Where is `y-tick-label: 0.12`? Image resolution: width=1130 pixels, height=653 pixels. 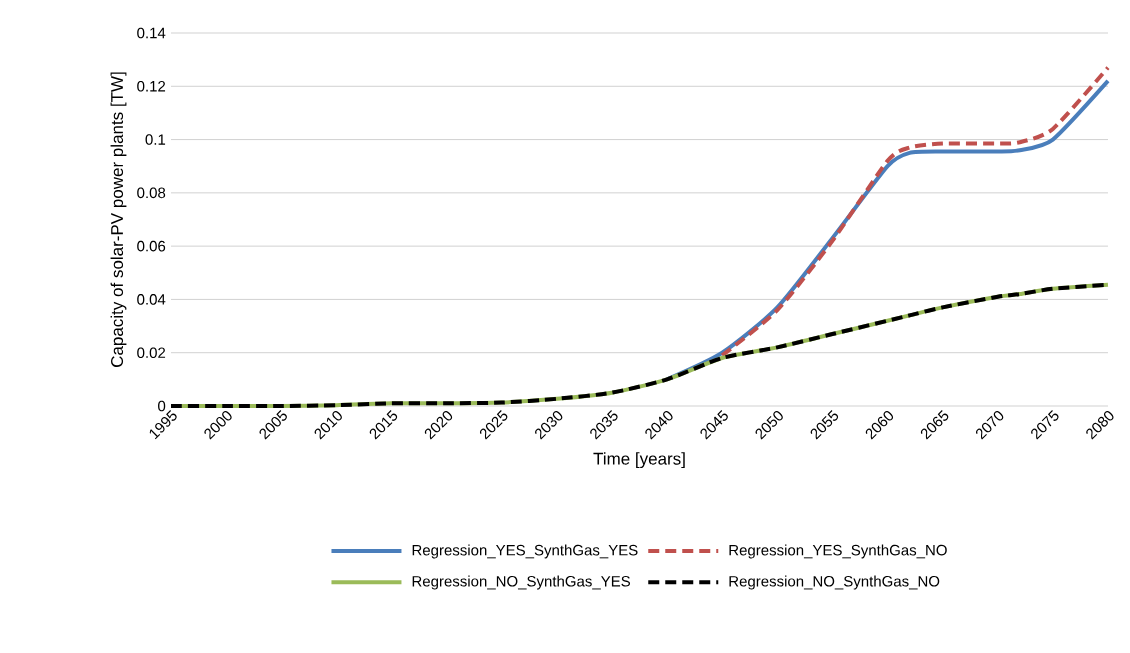 y-tick-label: 0.12 is located at coordinates (151, 86).